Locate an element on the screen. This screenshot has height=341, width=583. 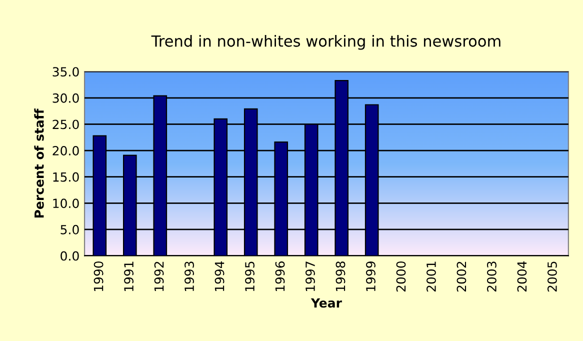
y-axis-title: Percent of staff is located at coordinates (39, 163).